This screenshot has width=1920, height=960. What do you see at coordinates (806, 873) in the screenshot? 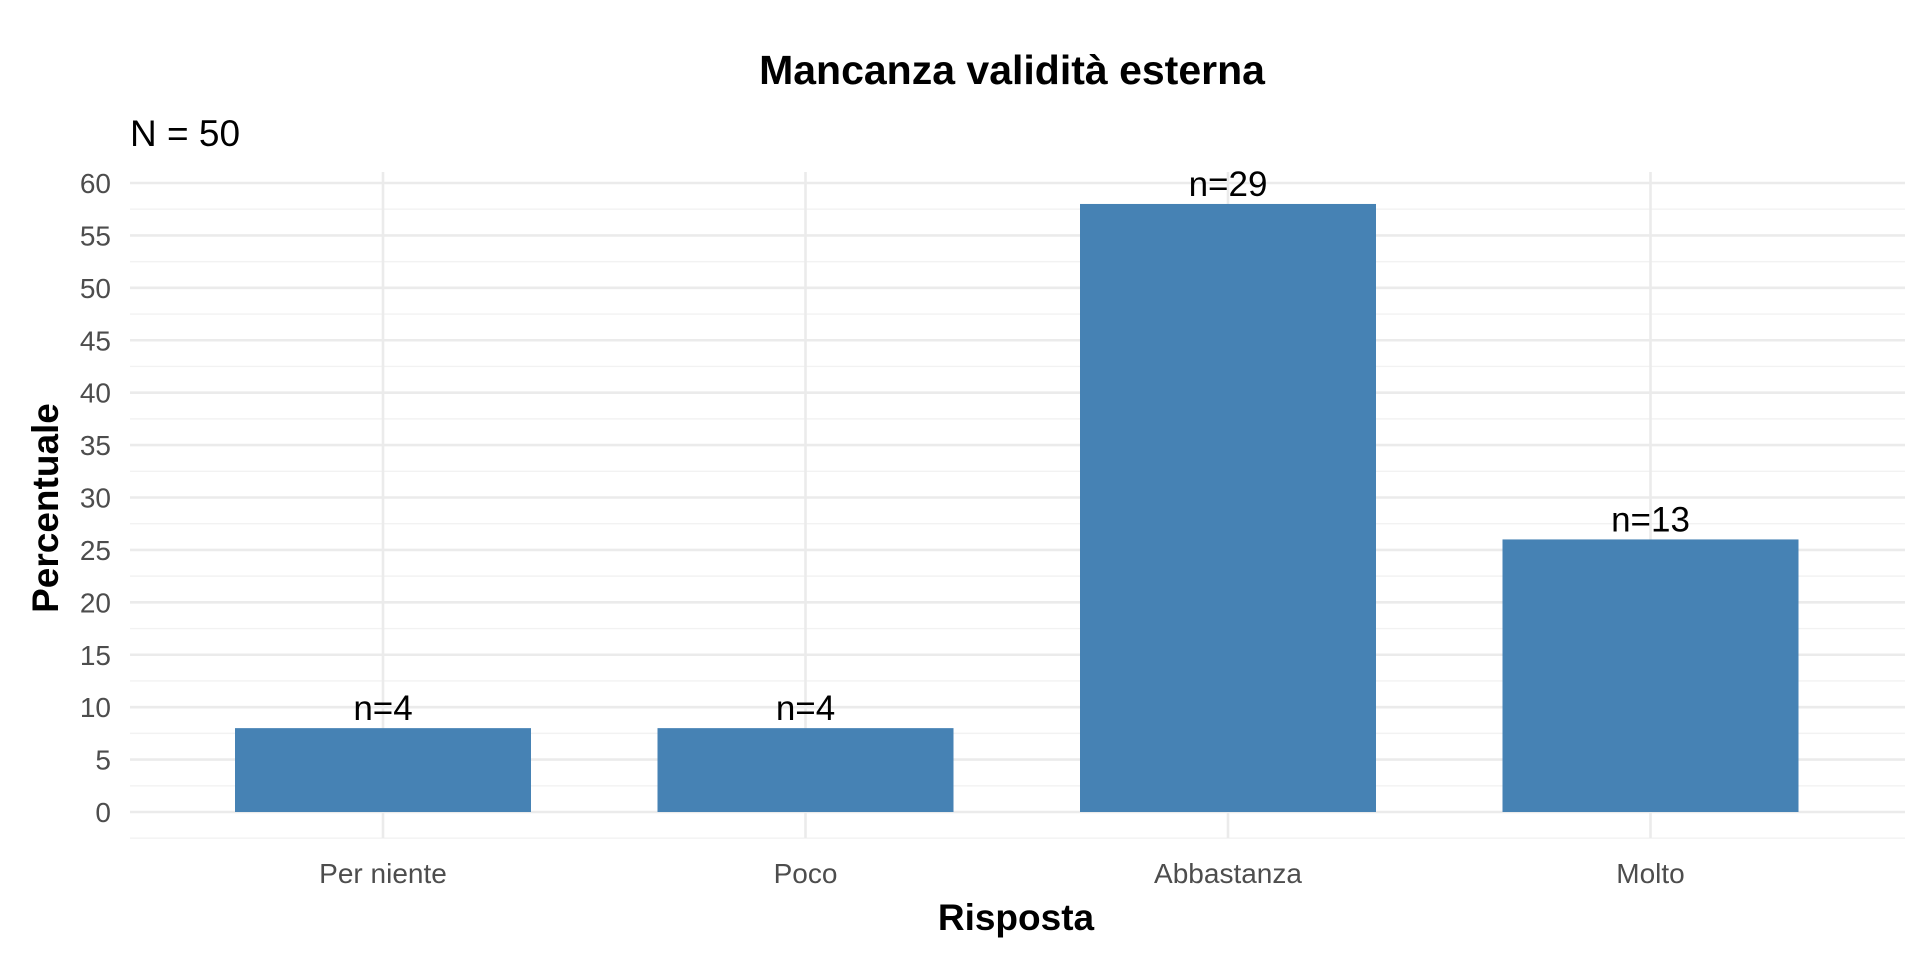
I see `x-tick-label: Poco` at bounding box center [806, 873].